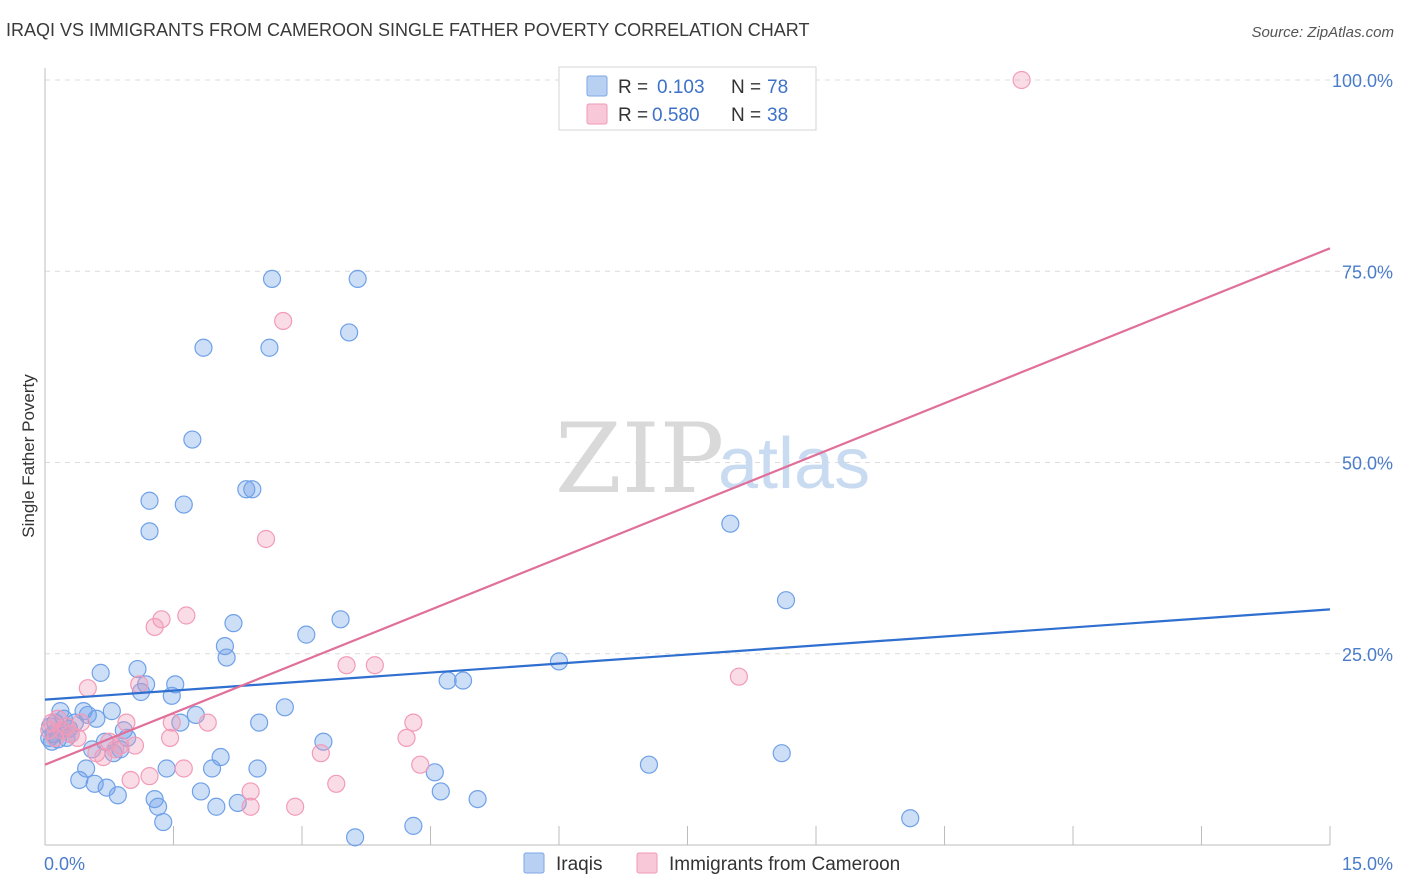 The height and width of the screenshot is (892, 1406). I want to click on series-swatch-iraqis, so click(534, 863).